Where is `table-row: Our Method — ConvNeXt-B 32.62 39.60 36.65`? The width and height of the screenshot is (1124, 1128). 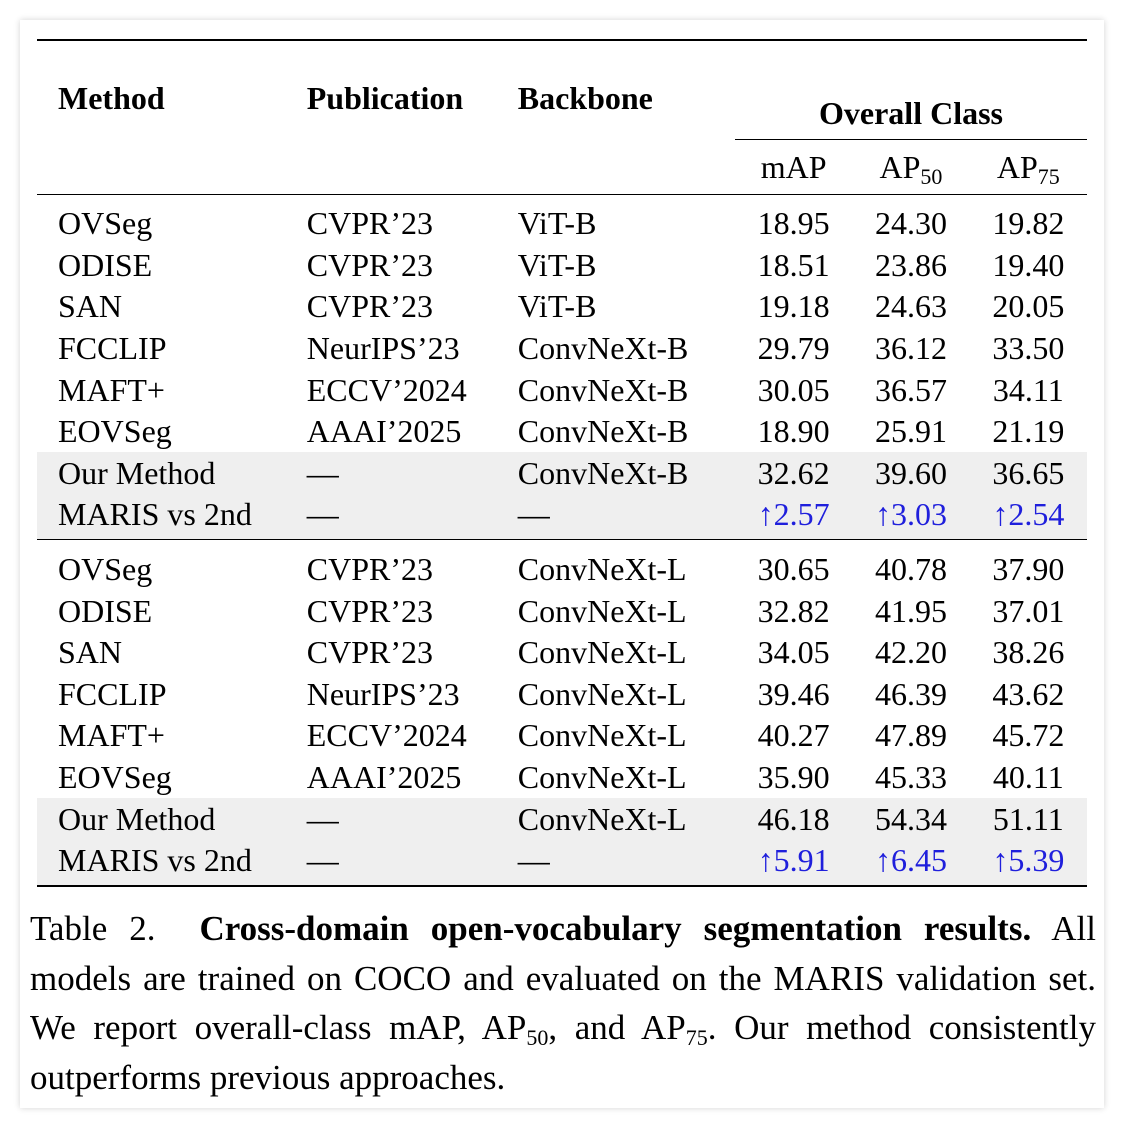
table-row: Our Method — ConvNeXt-B 32.62 39.60 36.65 is located at coordinates (562, 473).